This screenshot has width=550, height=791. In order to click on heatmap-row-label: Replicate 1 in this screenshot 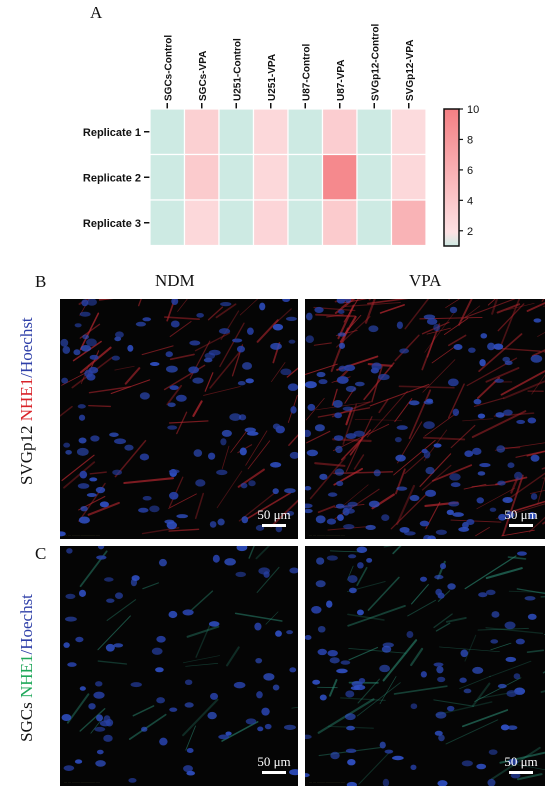, I will do `click(112, 133)`.